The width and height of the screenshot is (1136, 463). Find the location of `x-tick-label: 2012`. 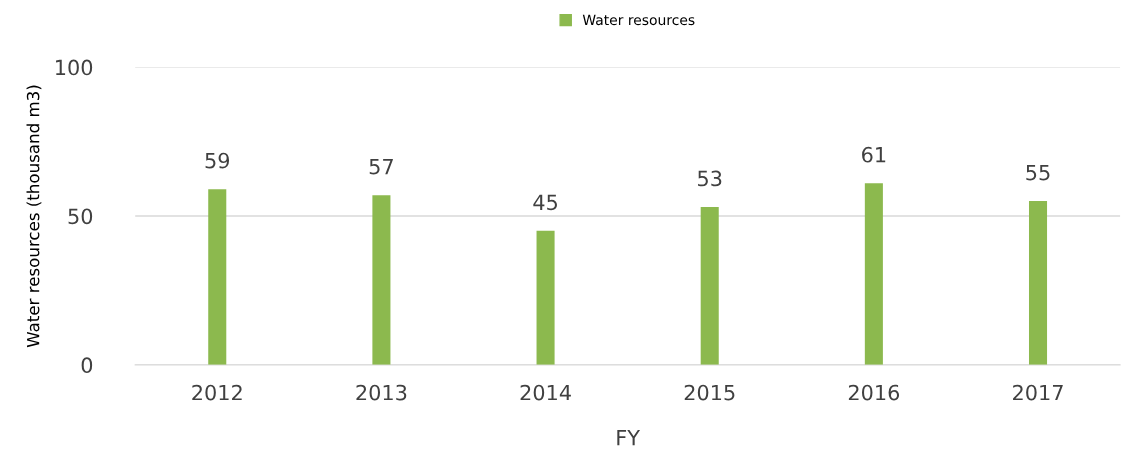

x-tick-label: 2012 is located at coordinates (217, 392).